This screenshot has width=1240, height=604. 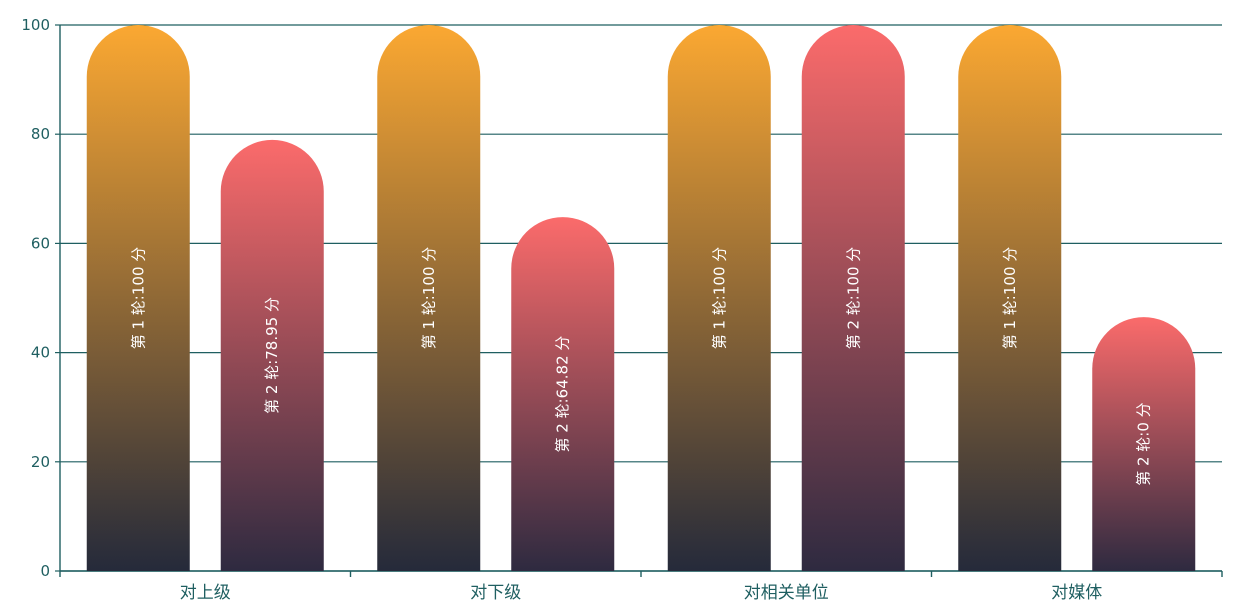 What do you see at coordinates (45, 571) in the screenshot?
I see `y-tick-label: 0` at bounding box center [45, 571].